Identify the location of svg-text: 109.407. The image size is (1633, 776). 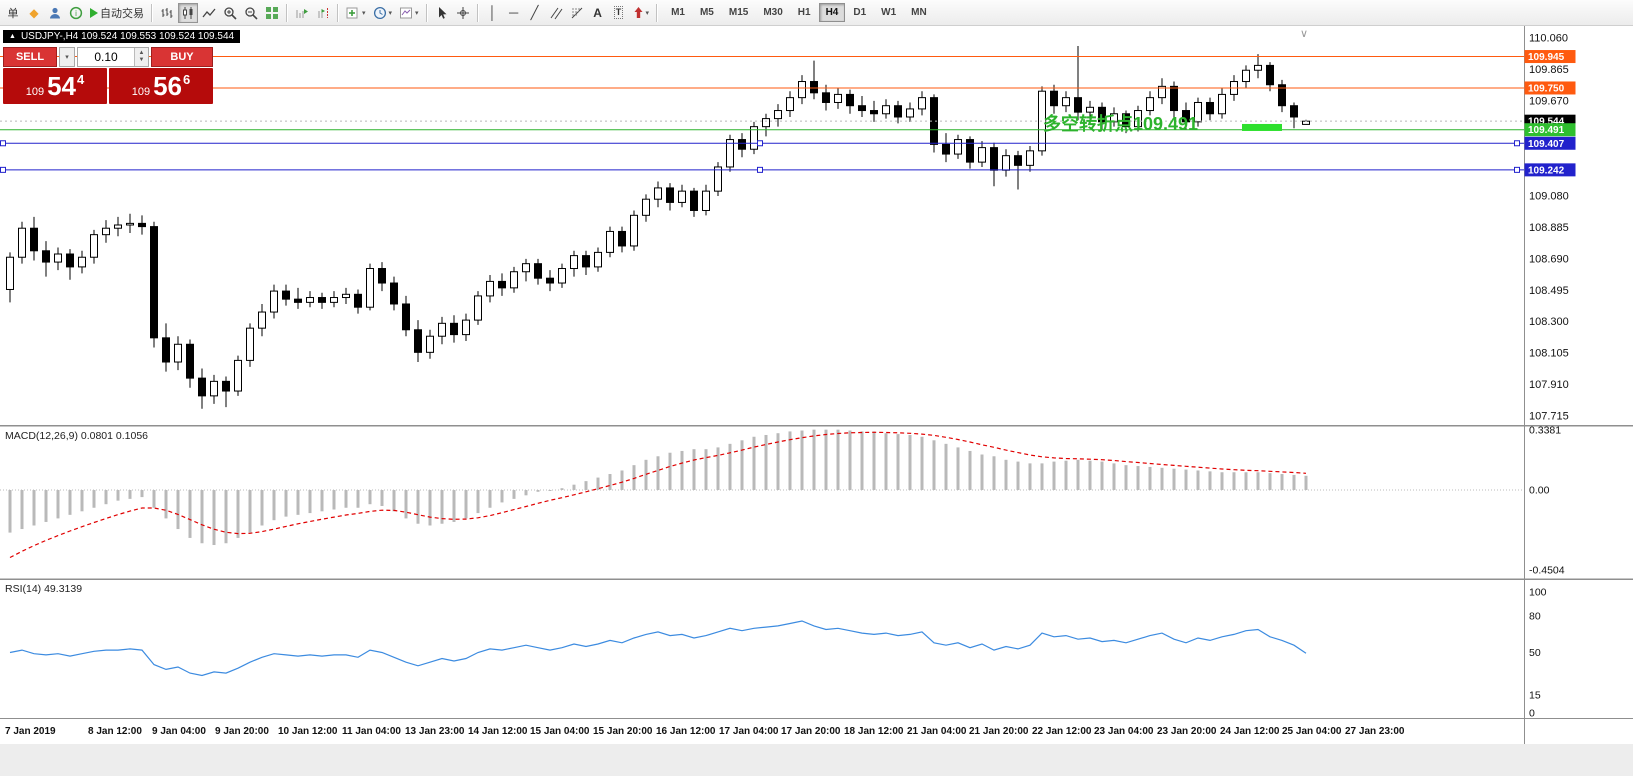
(1546, 144).